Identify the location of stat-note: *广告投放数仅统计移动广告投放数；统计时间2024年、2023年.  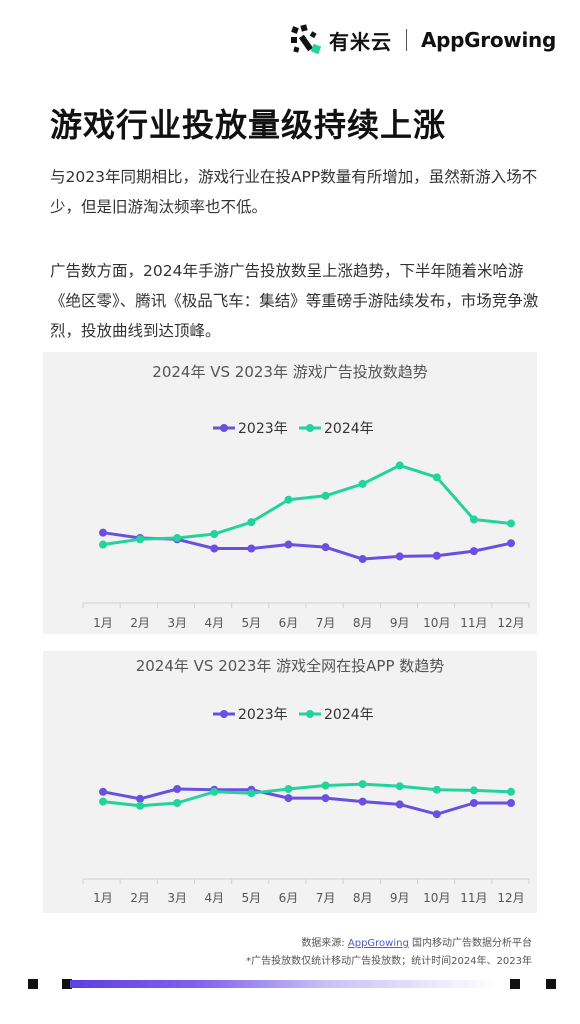
(389, 961).